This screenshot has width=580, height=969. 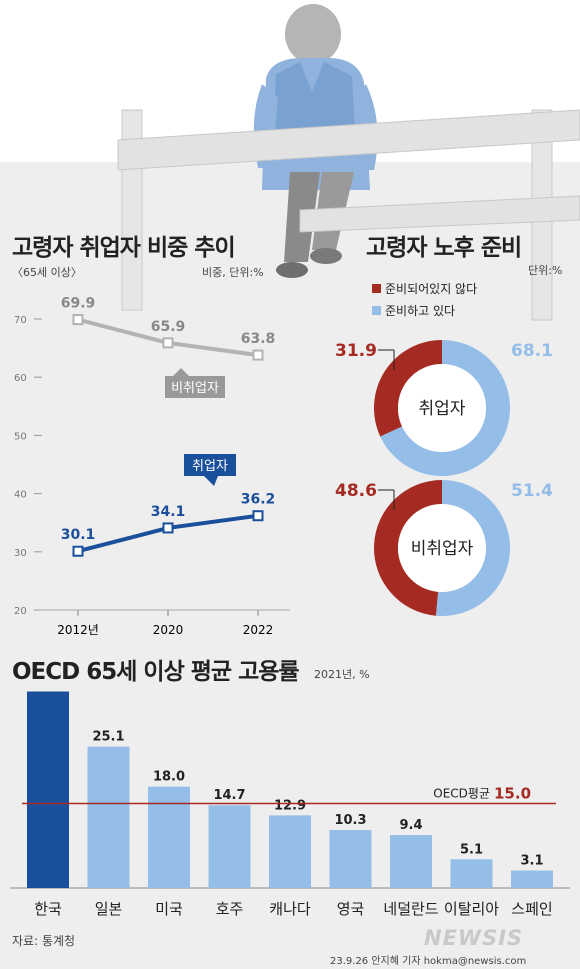 What do you see at coordinates (350, 820) in the screenshot?
I see `bar-value-label: 10.3` at bounding box center [350, 820].